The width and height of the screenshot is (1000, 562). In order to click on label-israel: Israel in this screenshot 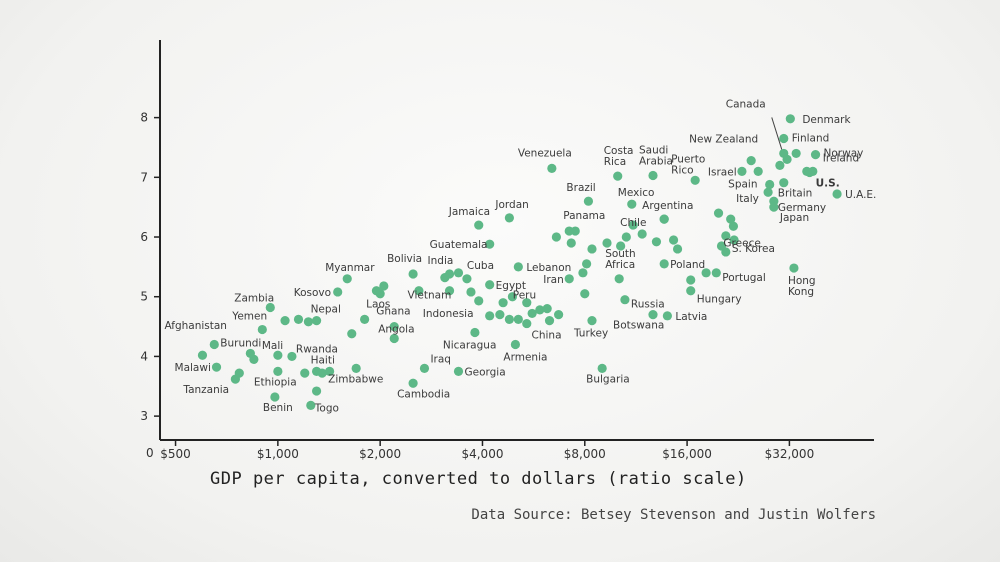, I will do `click(722, 172)`.